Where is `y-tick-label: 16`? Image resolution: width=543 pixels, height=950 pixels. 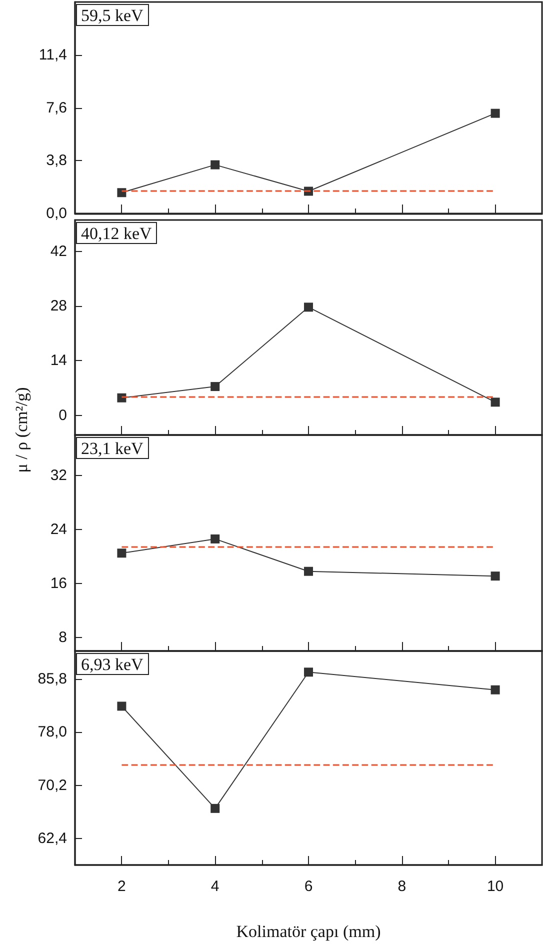
y-tick-label: 16 is located at coordinates (58, 583).